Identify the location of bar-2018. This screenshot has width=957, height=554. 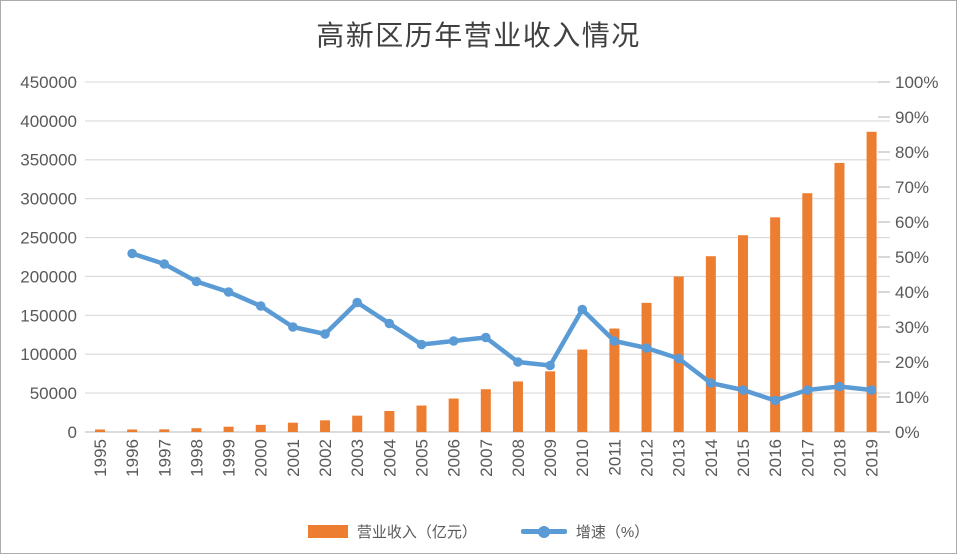
(839, 297).